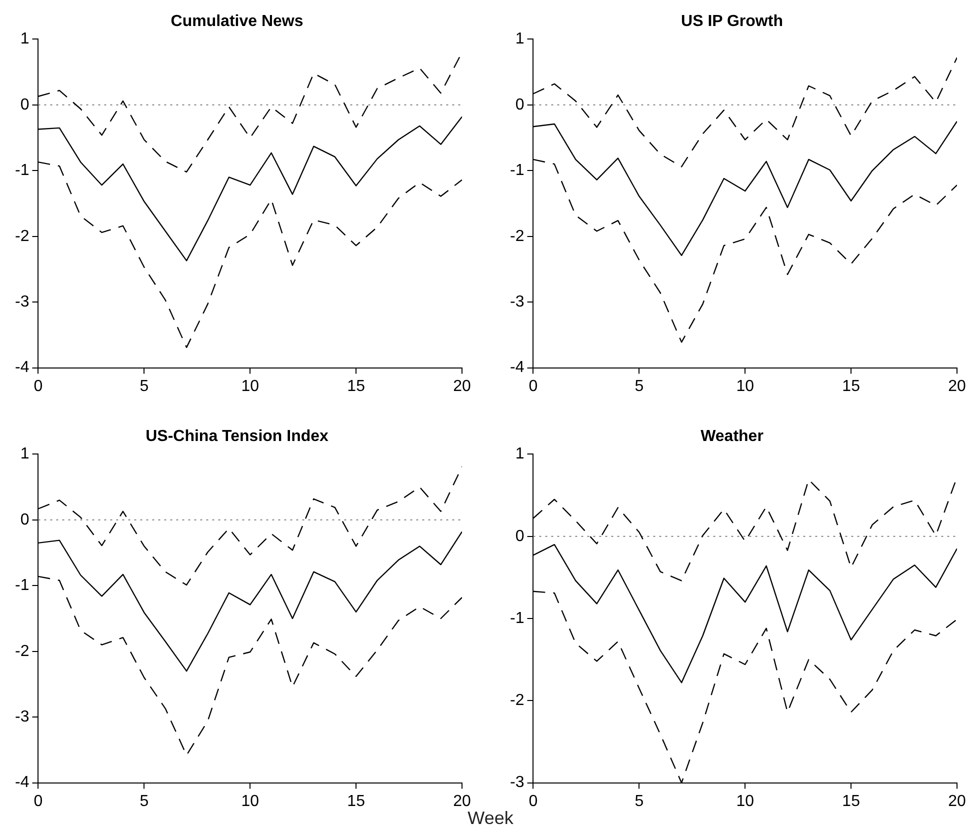 The height and width of the screenshot is (837, 975). Describe the element at coordinates (732, 437) in the screenshot. I see `chart-title: Weather` at that location.